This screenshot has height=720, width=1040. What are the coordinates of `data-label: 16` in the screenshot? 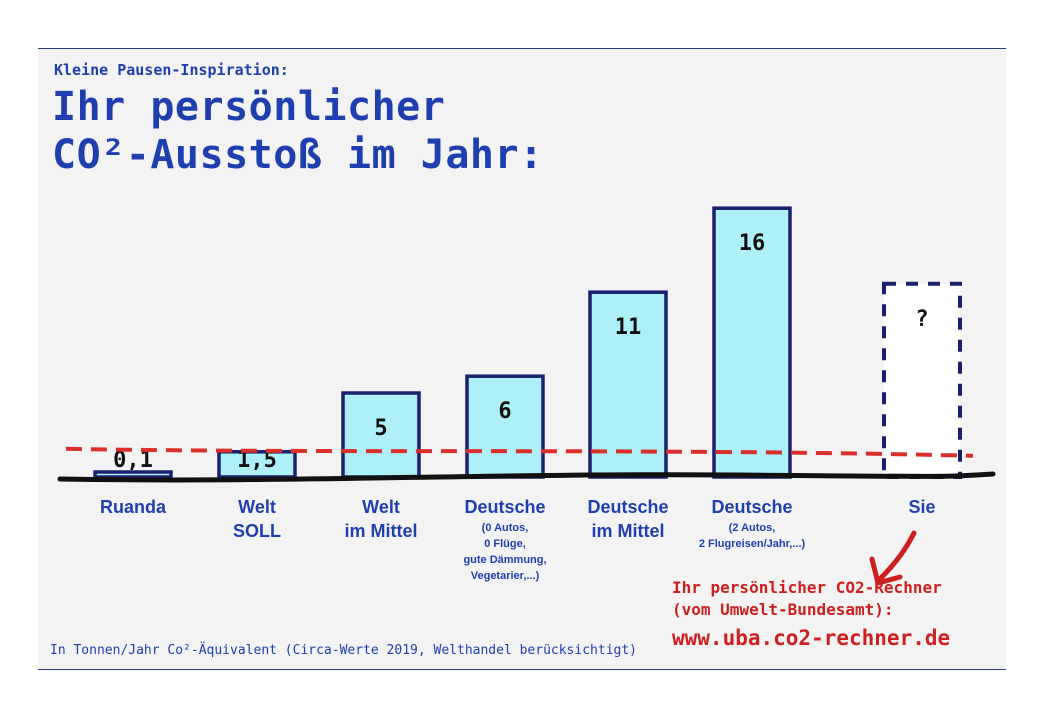 It's located at (752, 243).